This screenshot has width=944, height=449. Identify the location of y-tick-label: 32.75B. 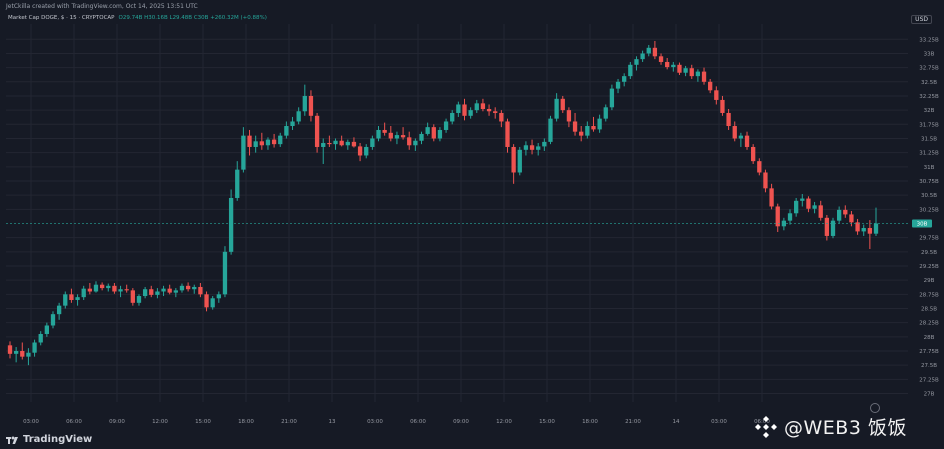
(929, 69).